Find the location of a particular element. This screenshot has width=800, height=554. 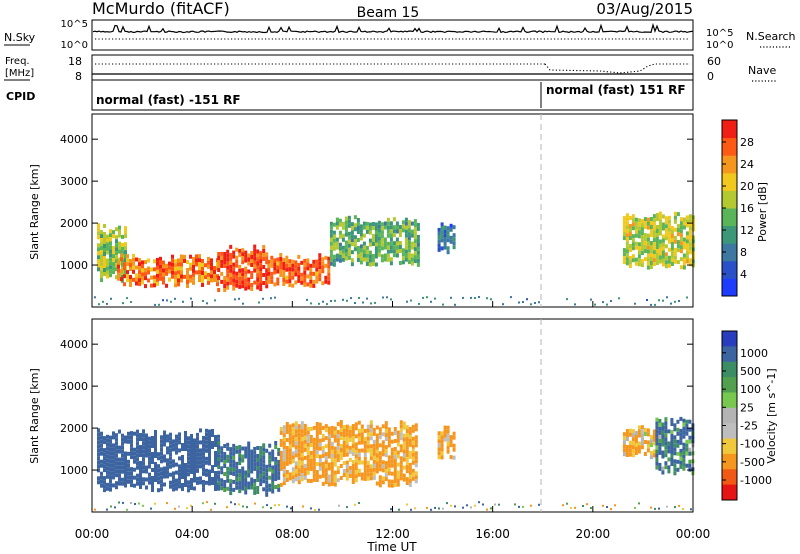

power-colorbar-swatch is located at coordinates (729, 217).